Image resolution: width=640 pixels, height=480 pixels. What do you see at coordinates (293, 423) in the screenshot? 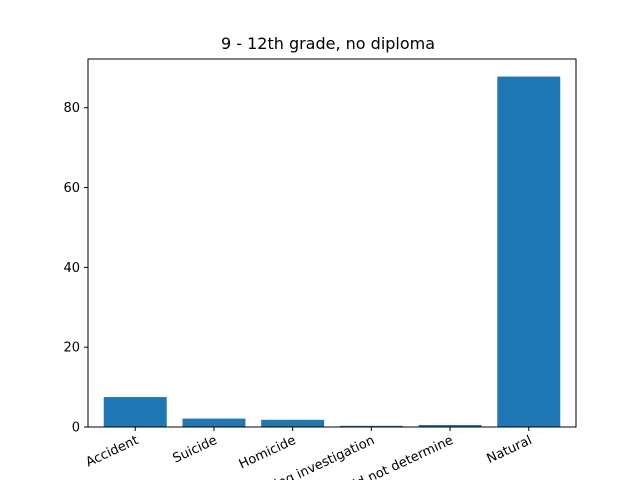
I see `bar-homicide` at bounding box center [293, 423].